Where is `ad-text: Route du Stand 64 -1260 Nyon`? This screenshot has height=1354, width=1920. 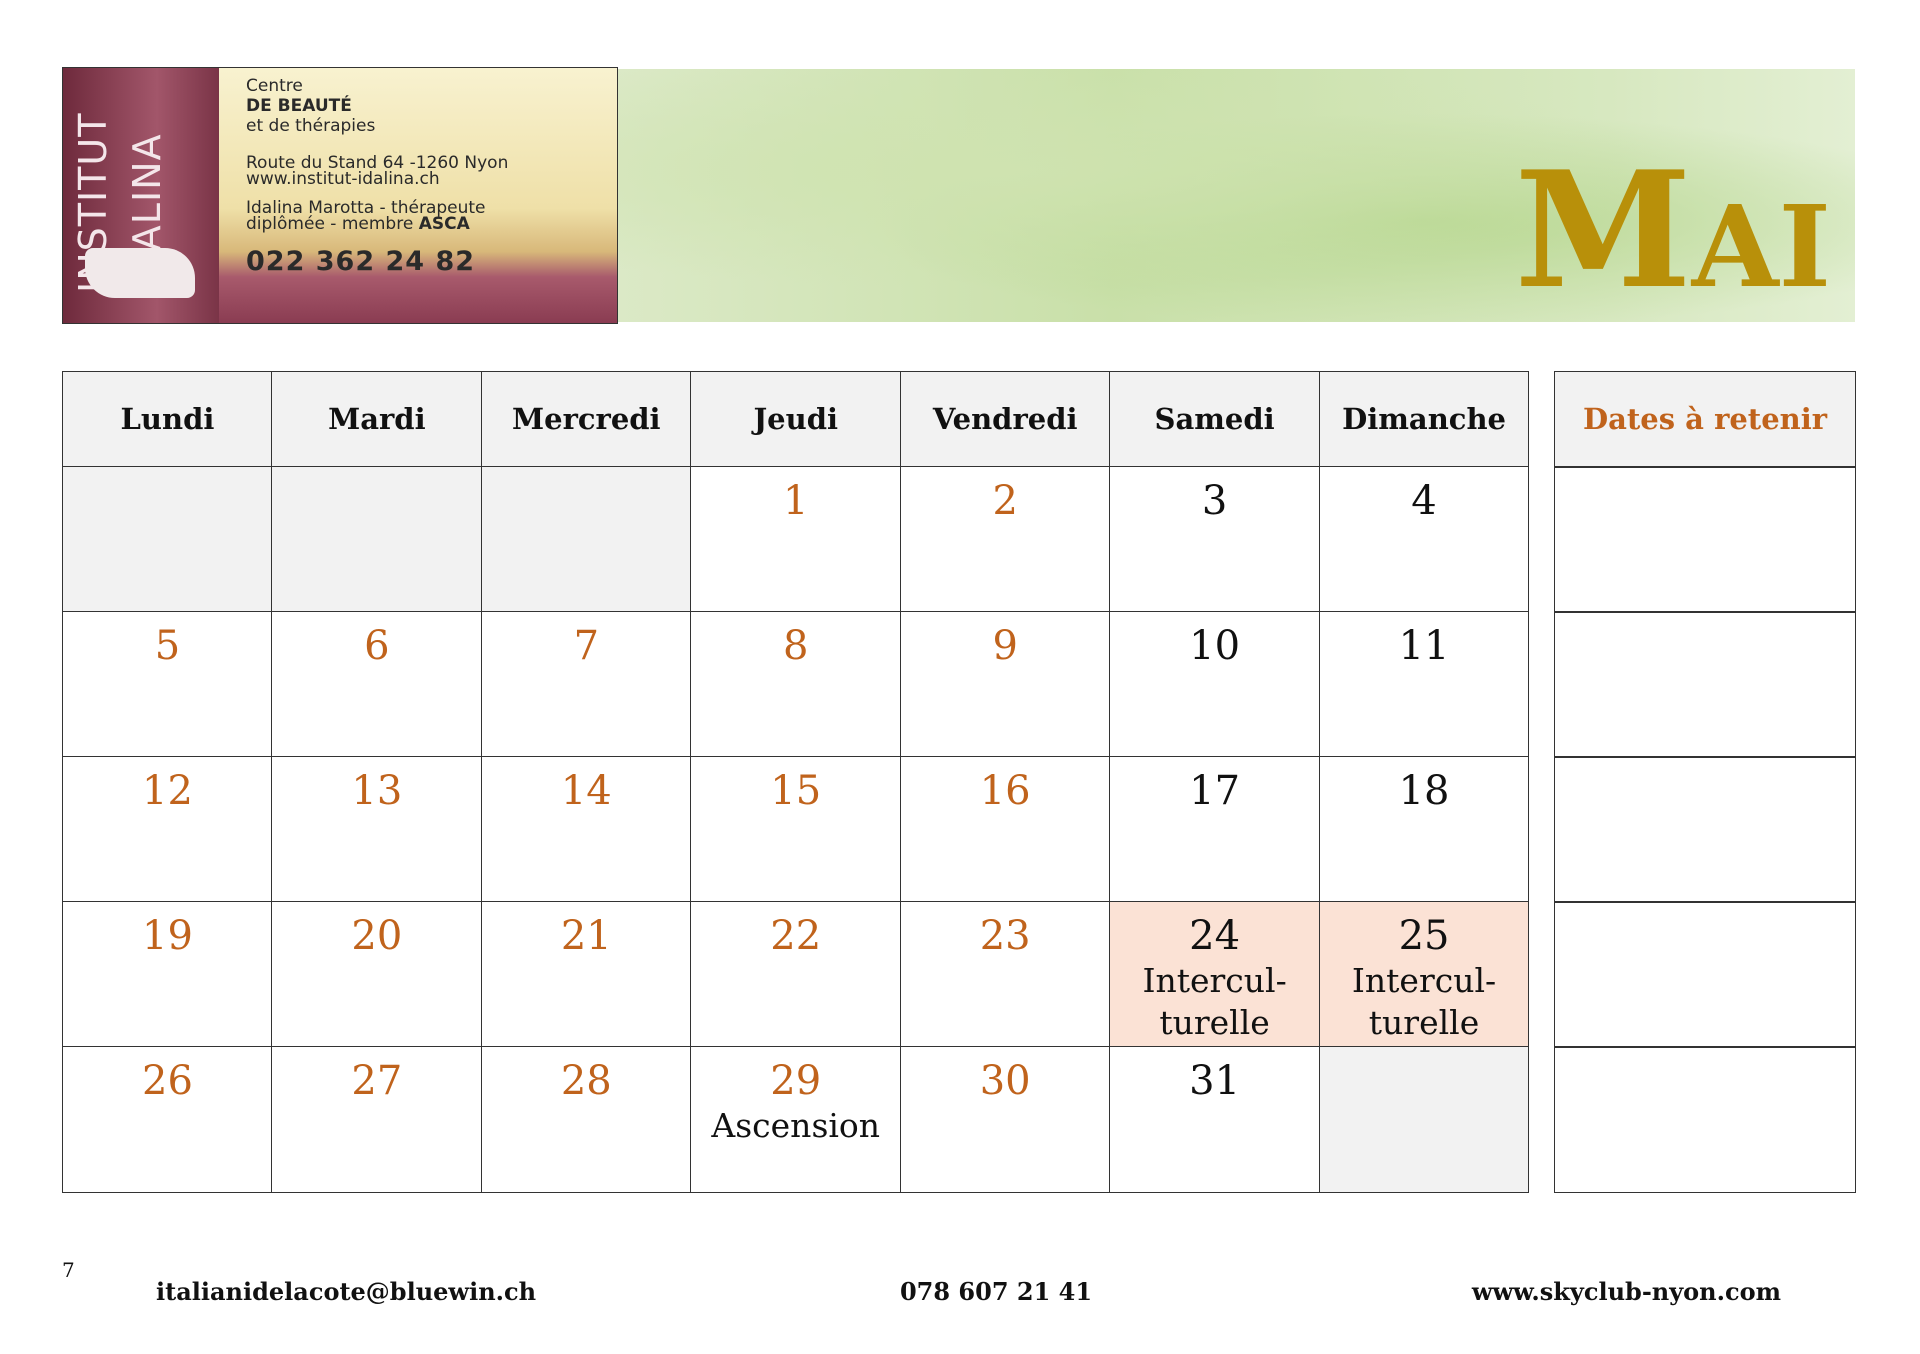
ad-text: Route du Stand 64 -1260 Nyon is located at coordinates (377, 163).